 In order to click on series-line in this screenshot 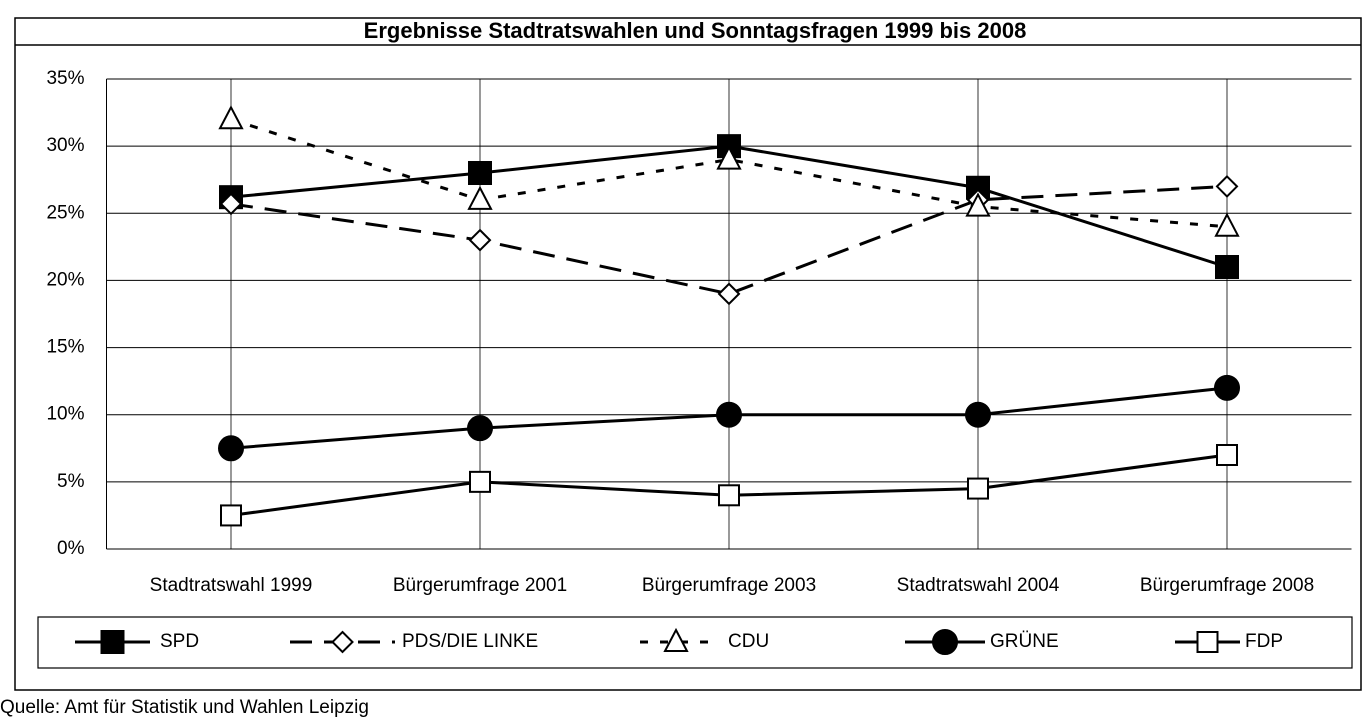, I will do `click(729, 240)`.